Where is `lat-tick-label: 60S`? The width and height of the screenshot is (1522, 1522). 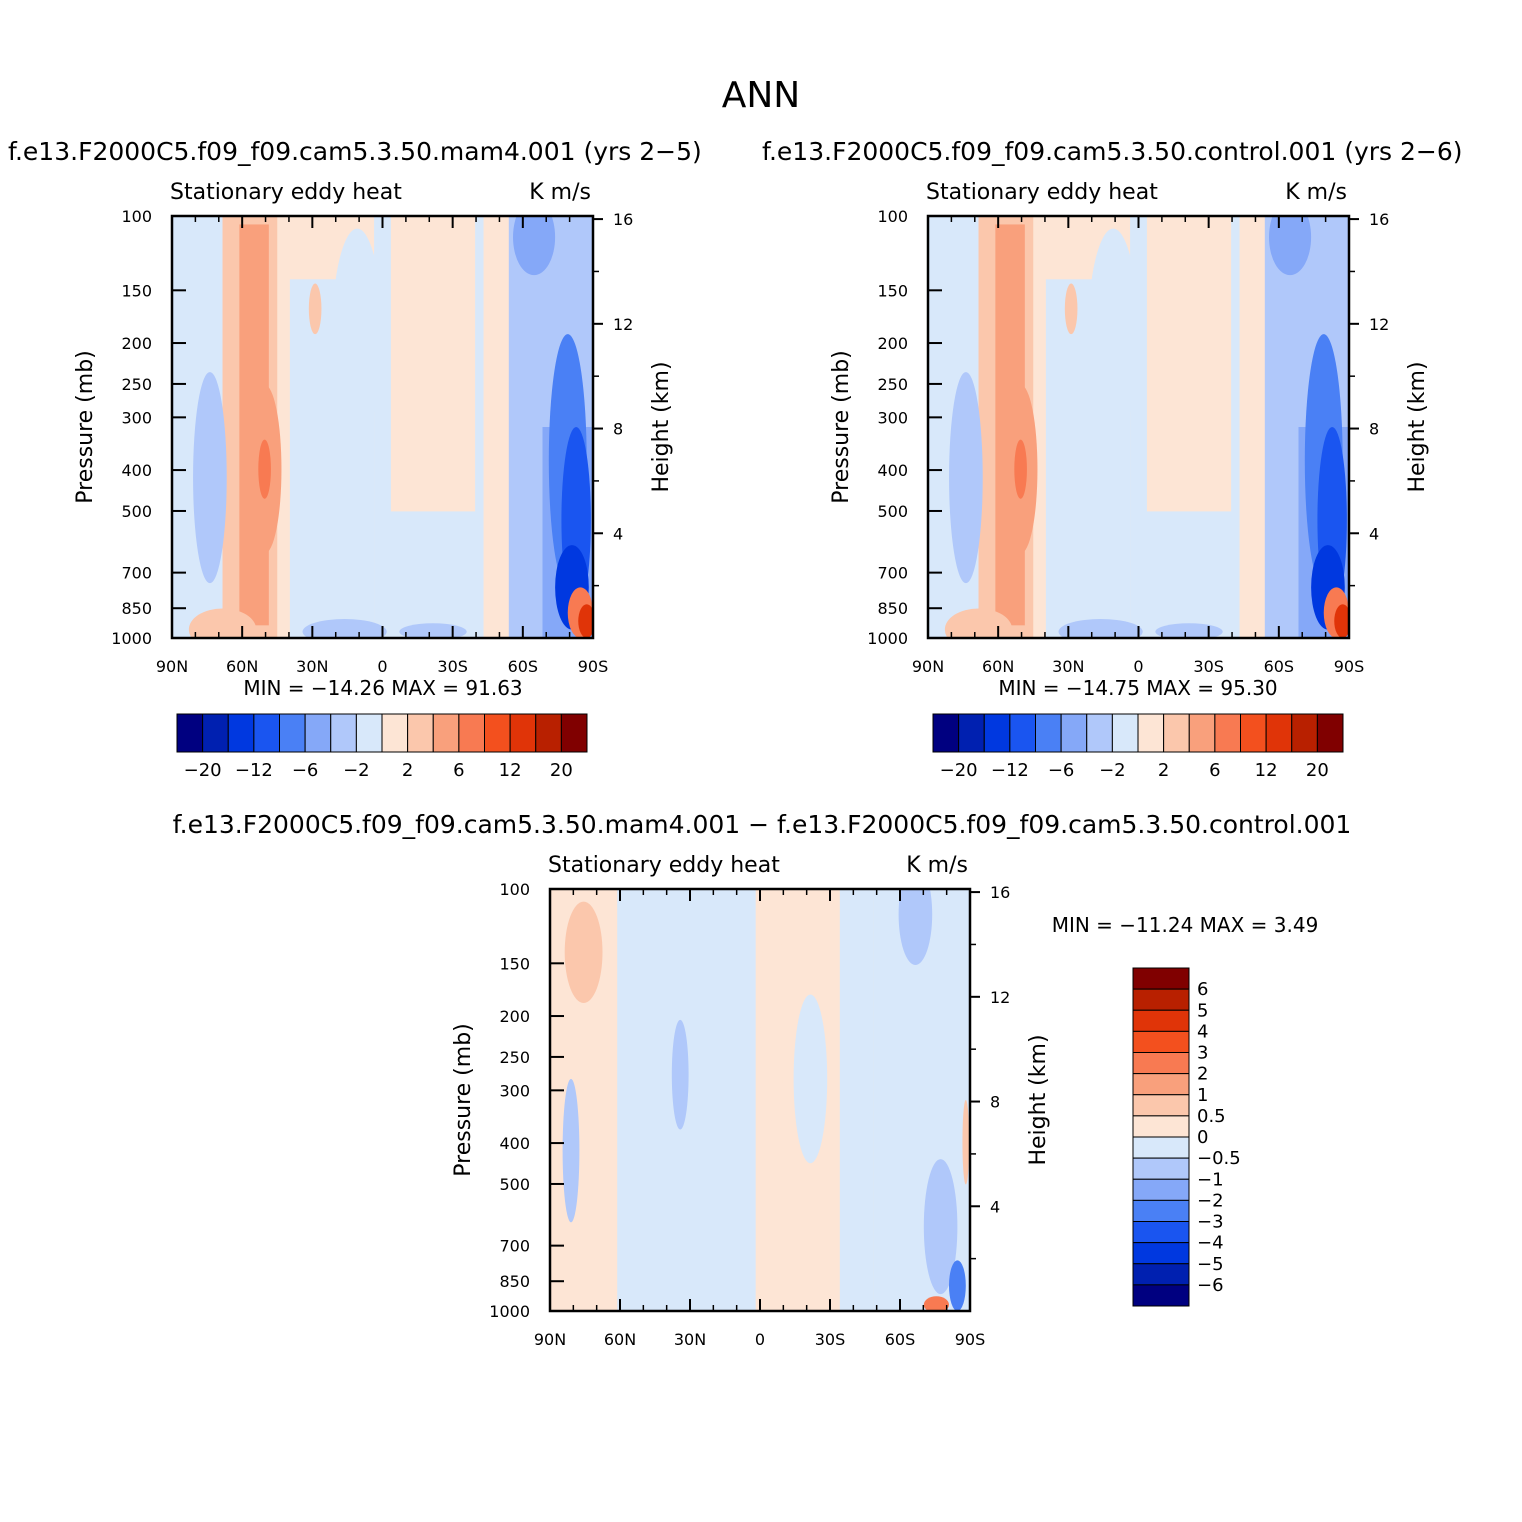 lat-tick-label: 60S is located at coordinates (900, 1339).